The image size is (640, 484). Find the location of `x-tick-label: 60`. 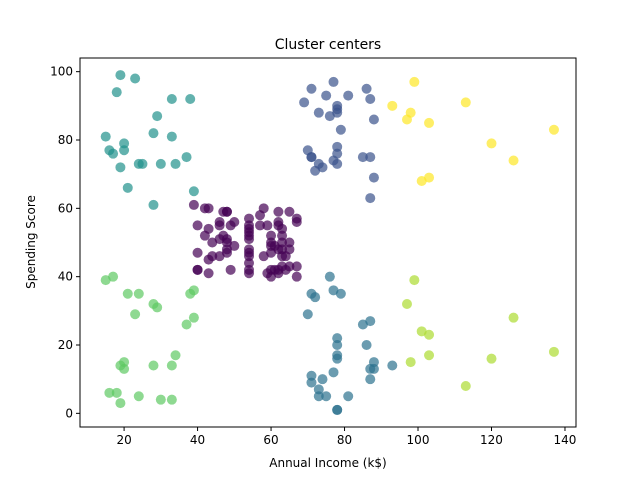

x-tick-label: 60 is located at coordinates (270, 440).